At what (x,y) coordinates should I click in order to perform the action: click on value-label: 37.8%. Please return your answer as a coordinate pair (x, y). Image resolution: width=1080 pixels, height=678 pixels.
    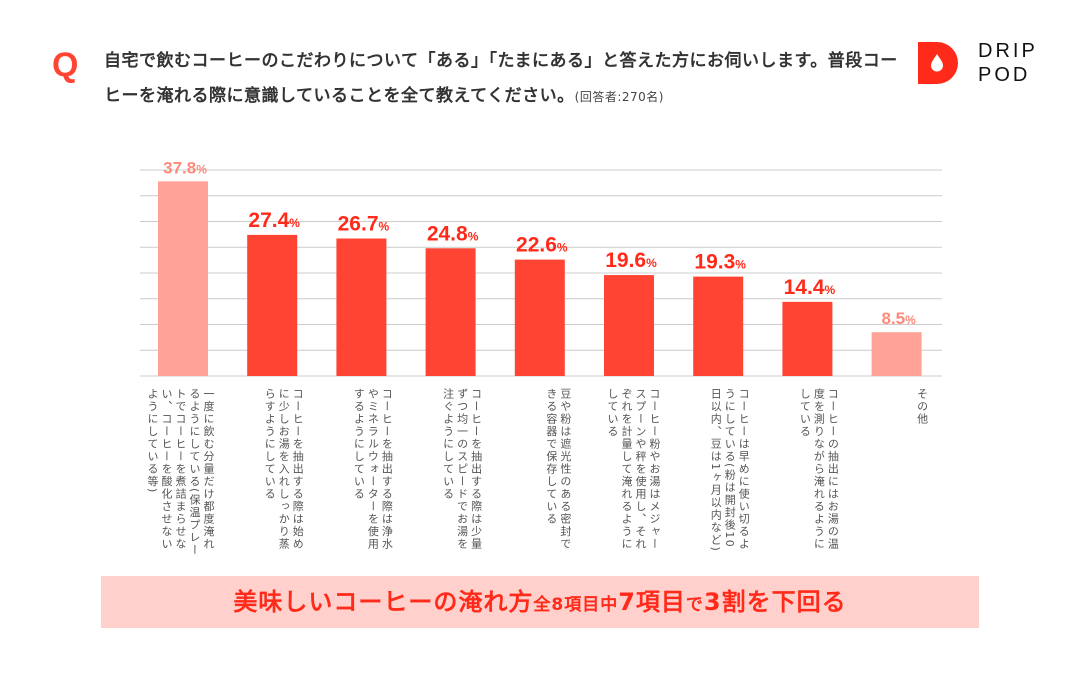
    Looking at the image, I should click on (185, 167).